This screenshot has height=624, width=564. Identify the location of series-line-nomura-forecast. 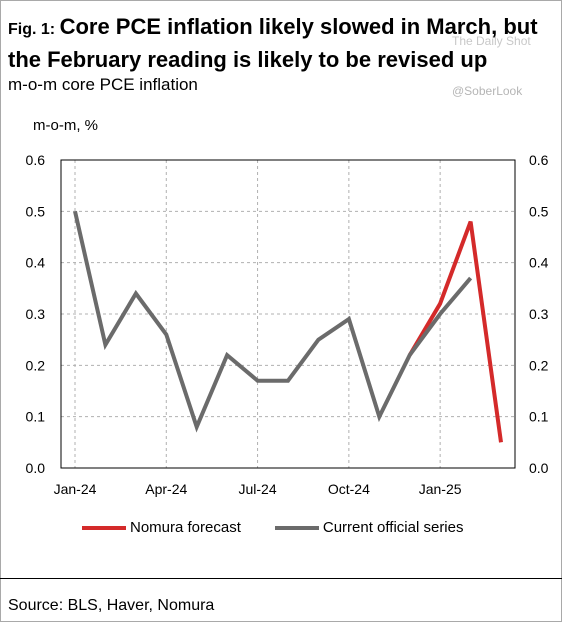
(455, 331).